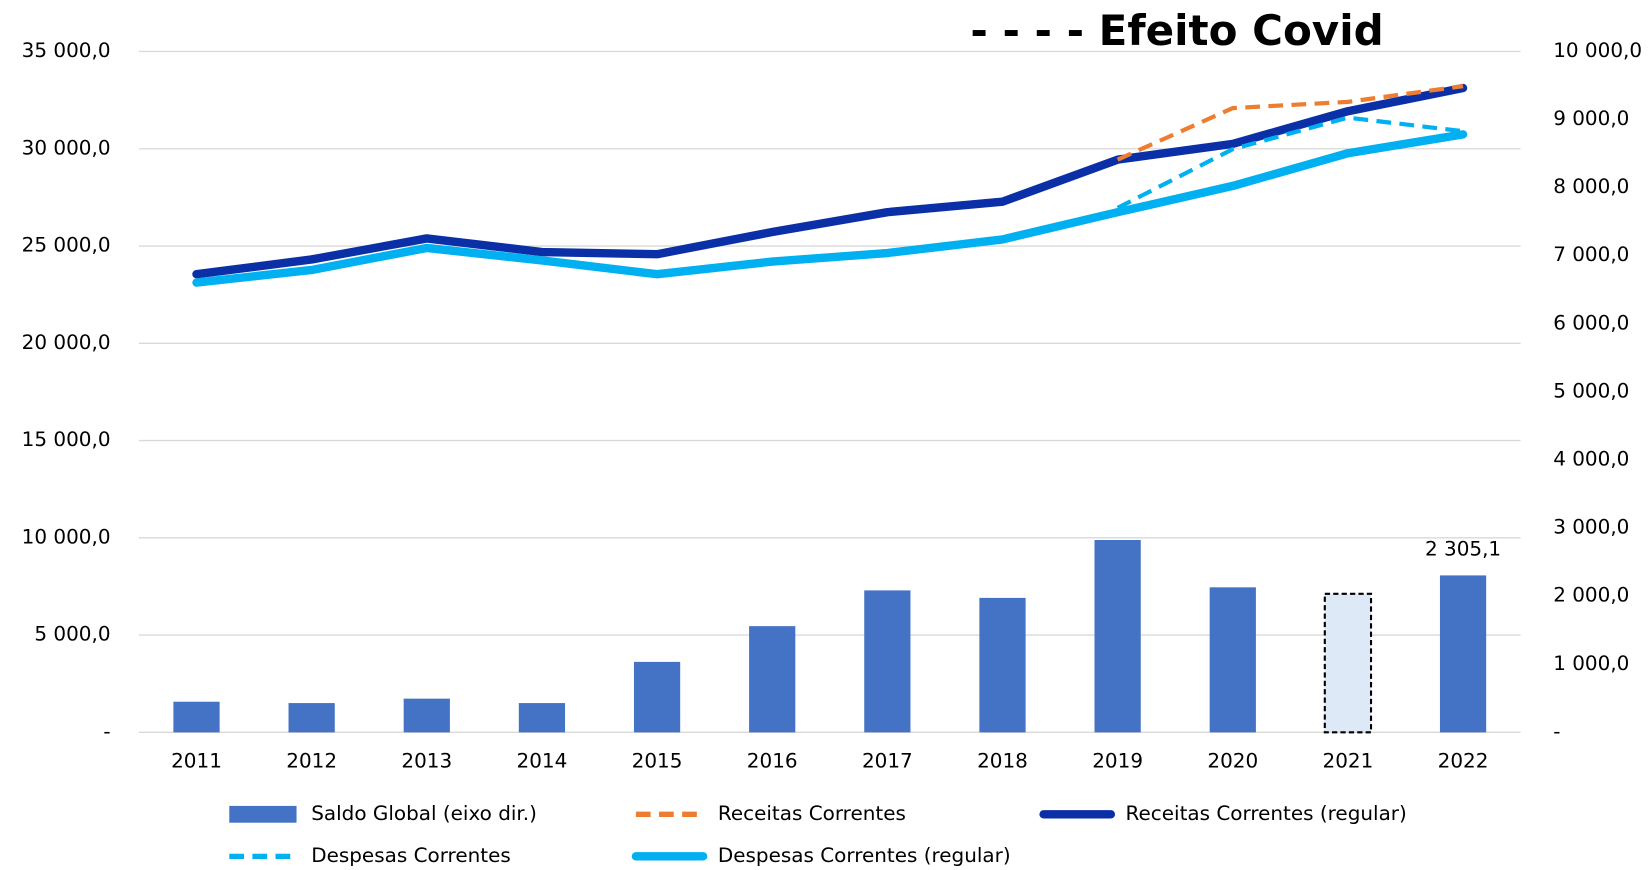  Describe the element at coordinates (72, 634) in the screenshot. I see `y-tick-label: 5 000,0` at that location.